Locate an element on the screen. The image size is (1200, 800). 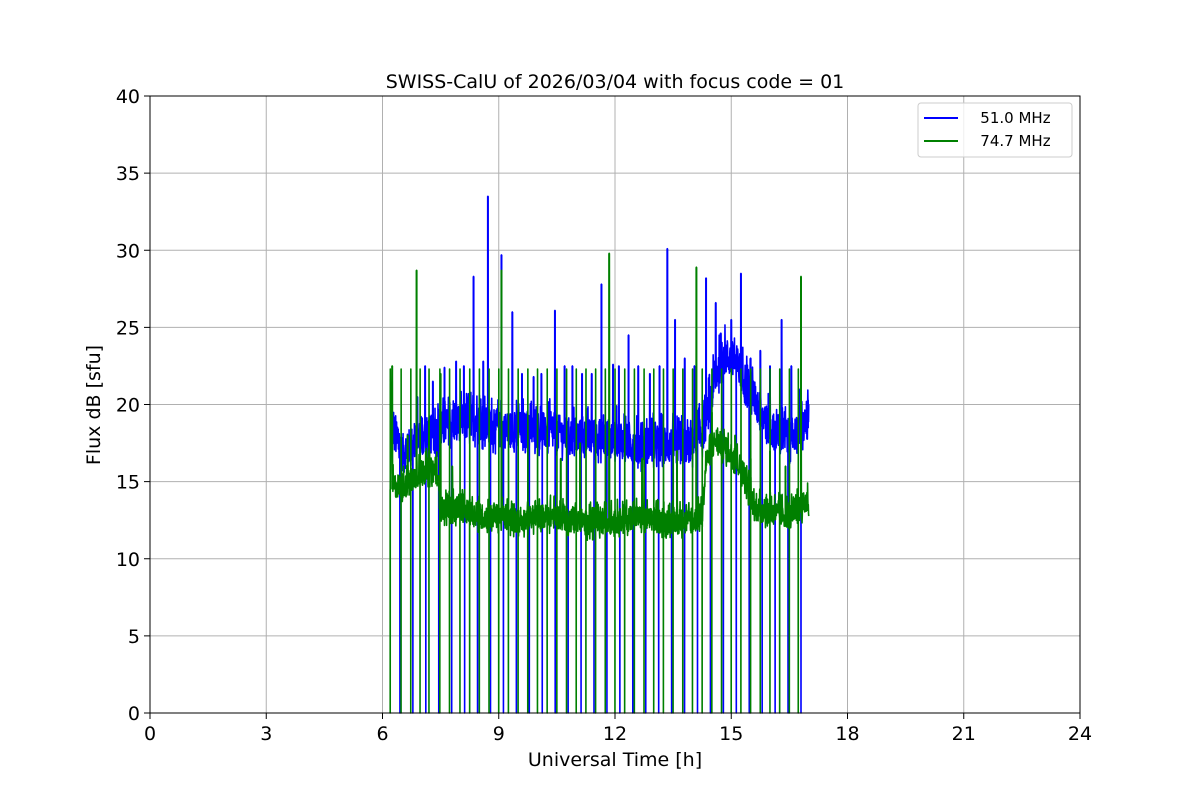
x-tick-label: 6 is located at coordinates (382, 734).